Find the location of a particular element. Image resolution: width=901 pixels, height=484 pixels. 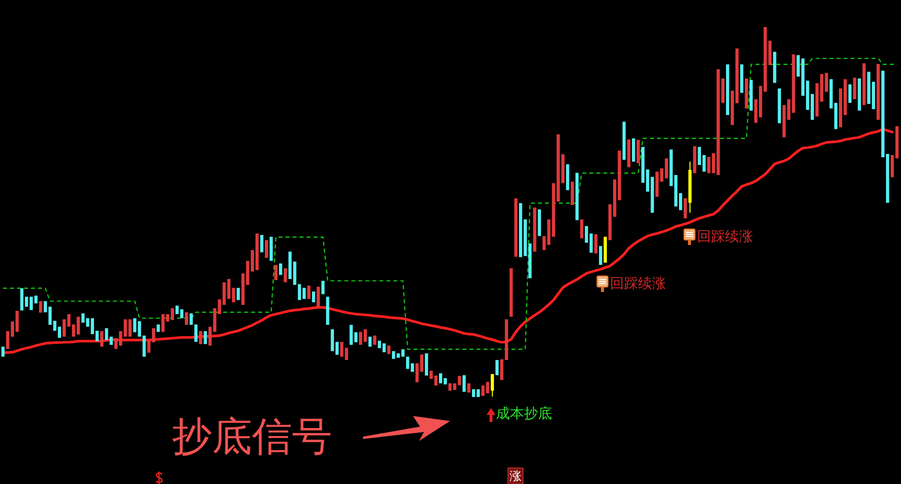

text: 成本抄底 is located at coordinates (524, 414).